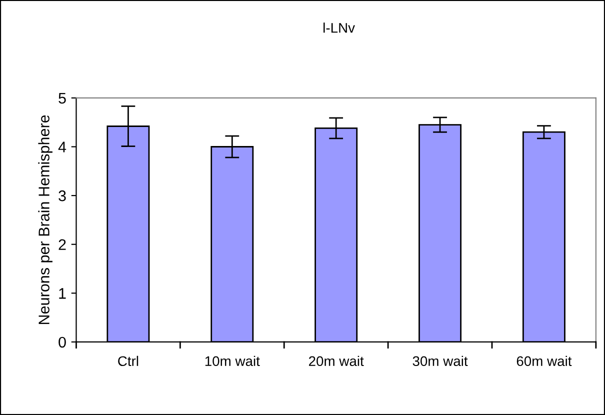 The width and height of the screenshot is (605, 415). Describe the element at coordinates (62, 98) in the screenshot. I see `y-tick-label: 5` at that location.